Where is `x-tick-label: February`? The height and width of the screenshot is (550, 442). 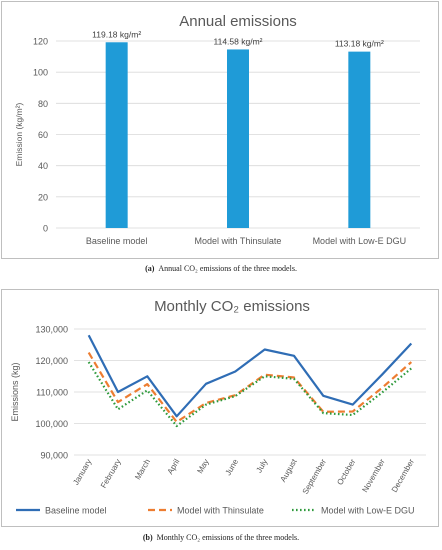 x-tick-label: February is located at coordinates (111, 474).